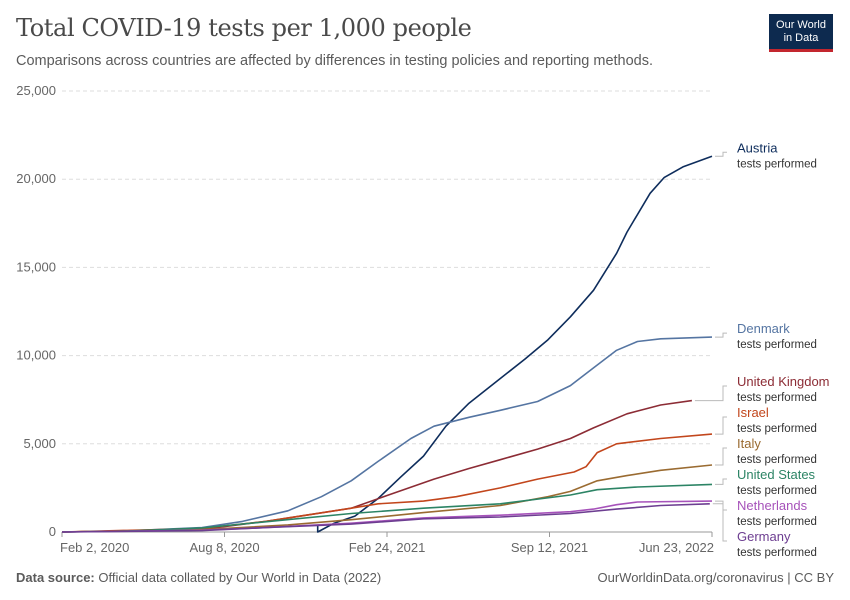 The width and height of the screenshot is (850, 600). Describe the element at coordinates (387, 547) in the screenshot. I see `x-tick-label: Feb 24, 2021` at that location.